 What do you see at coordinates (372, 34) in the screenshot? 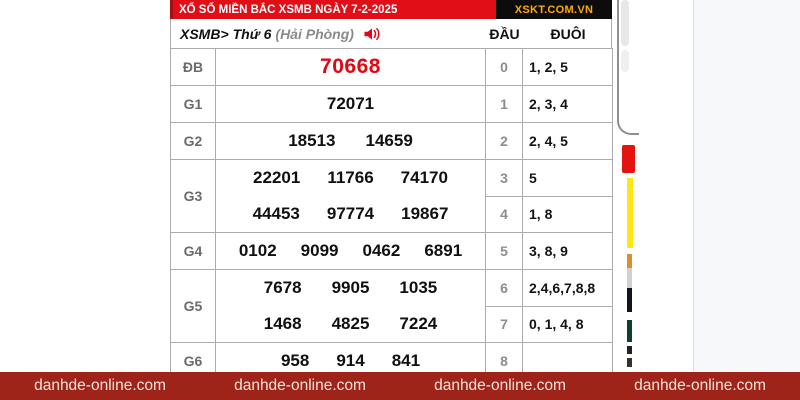
I see `speaker-icon` at bounding box center [372, 34].